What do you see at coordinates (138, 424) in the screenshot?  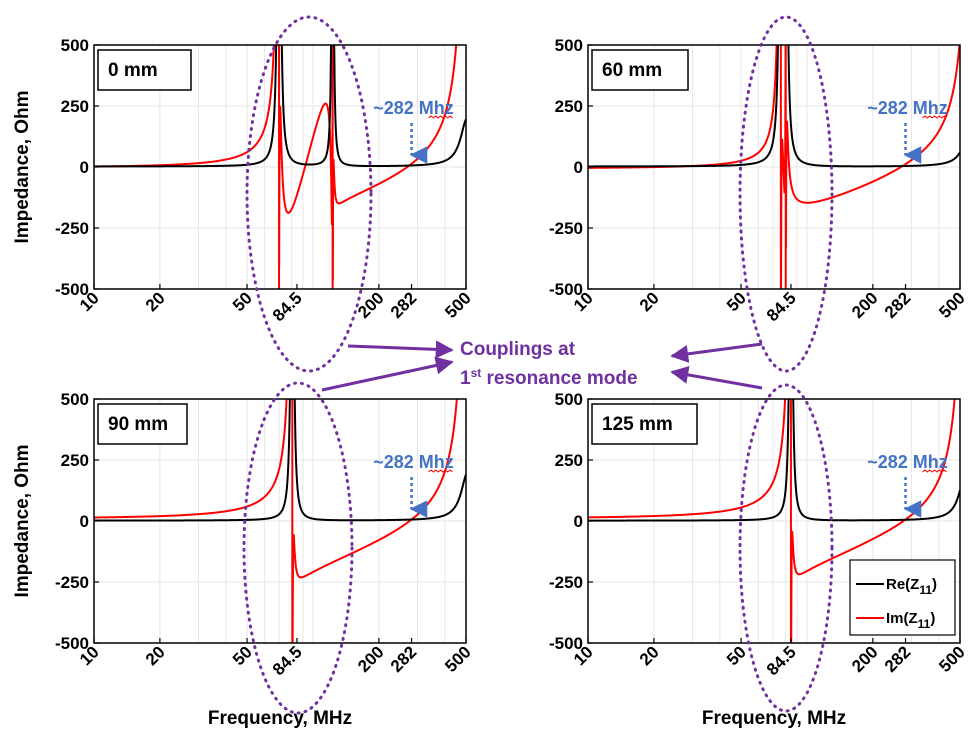 I see `panel-title-text: 90 mm` at bounding box center [138, 424].